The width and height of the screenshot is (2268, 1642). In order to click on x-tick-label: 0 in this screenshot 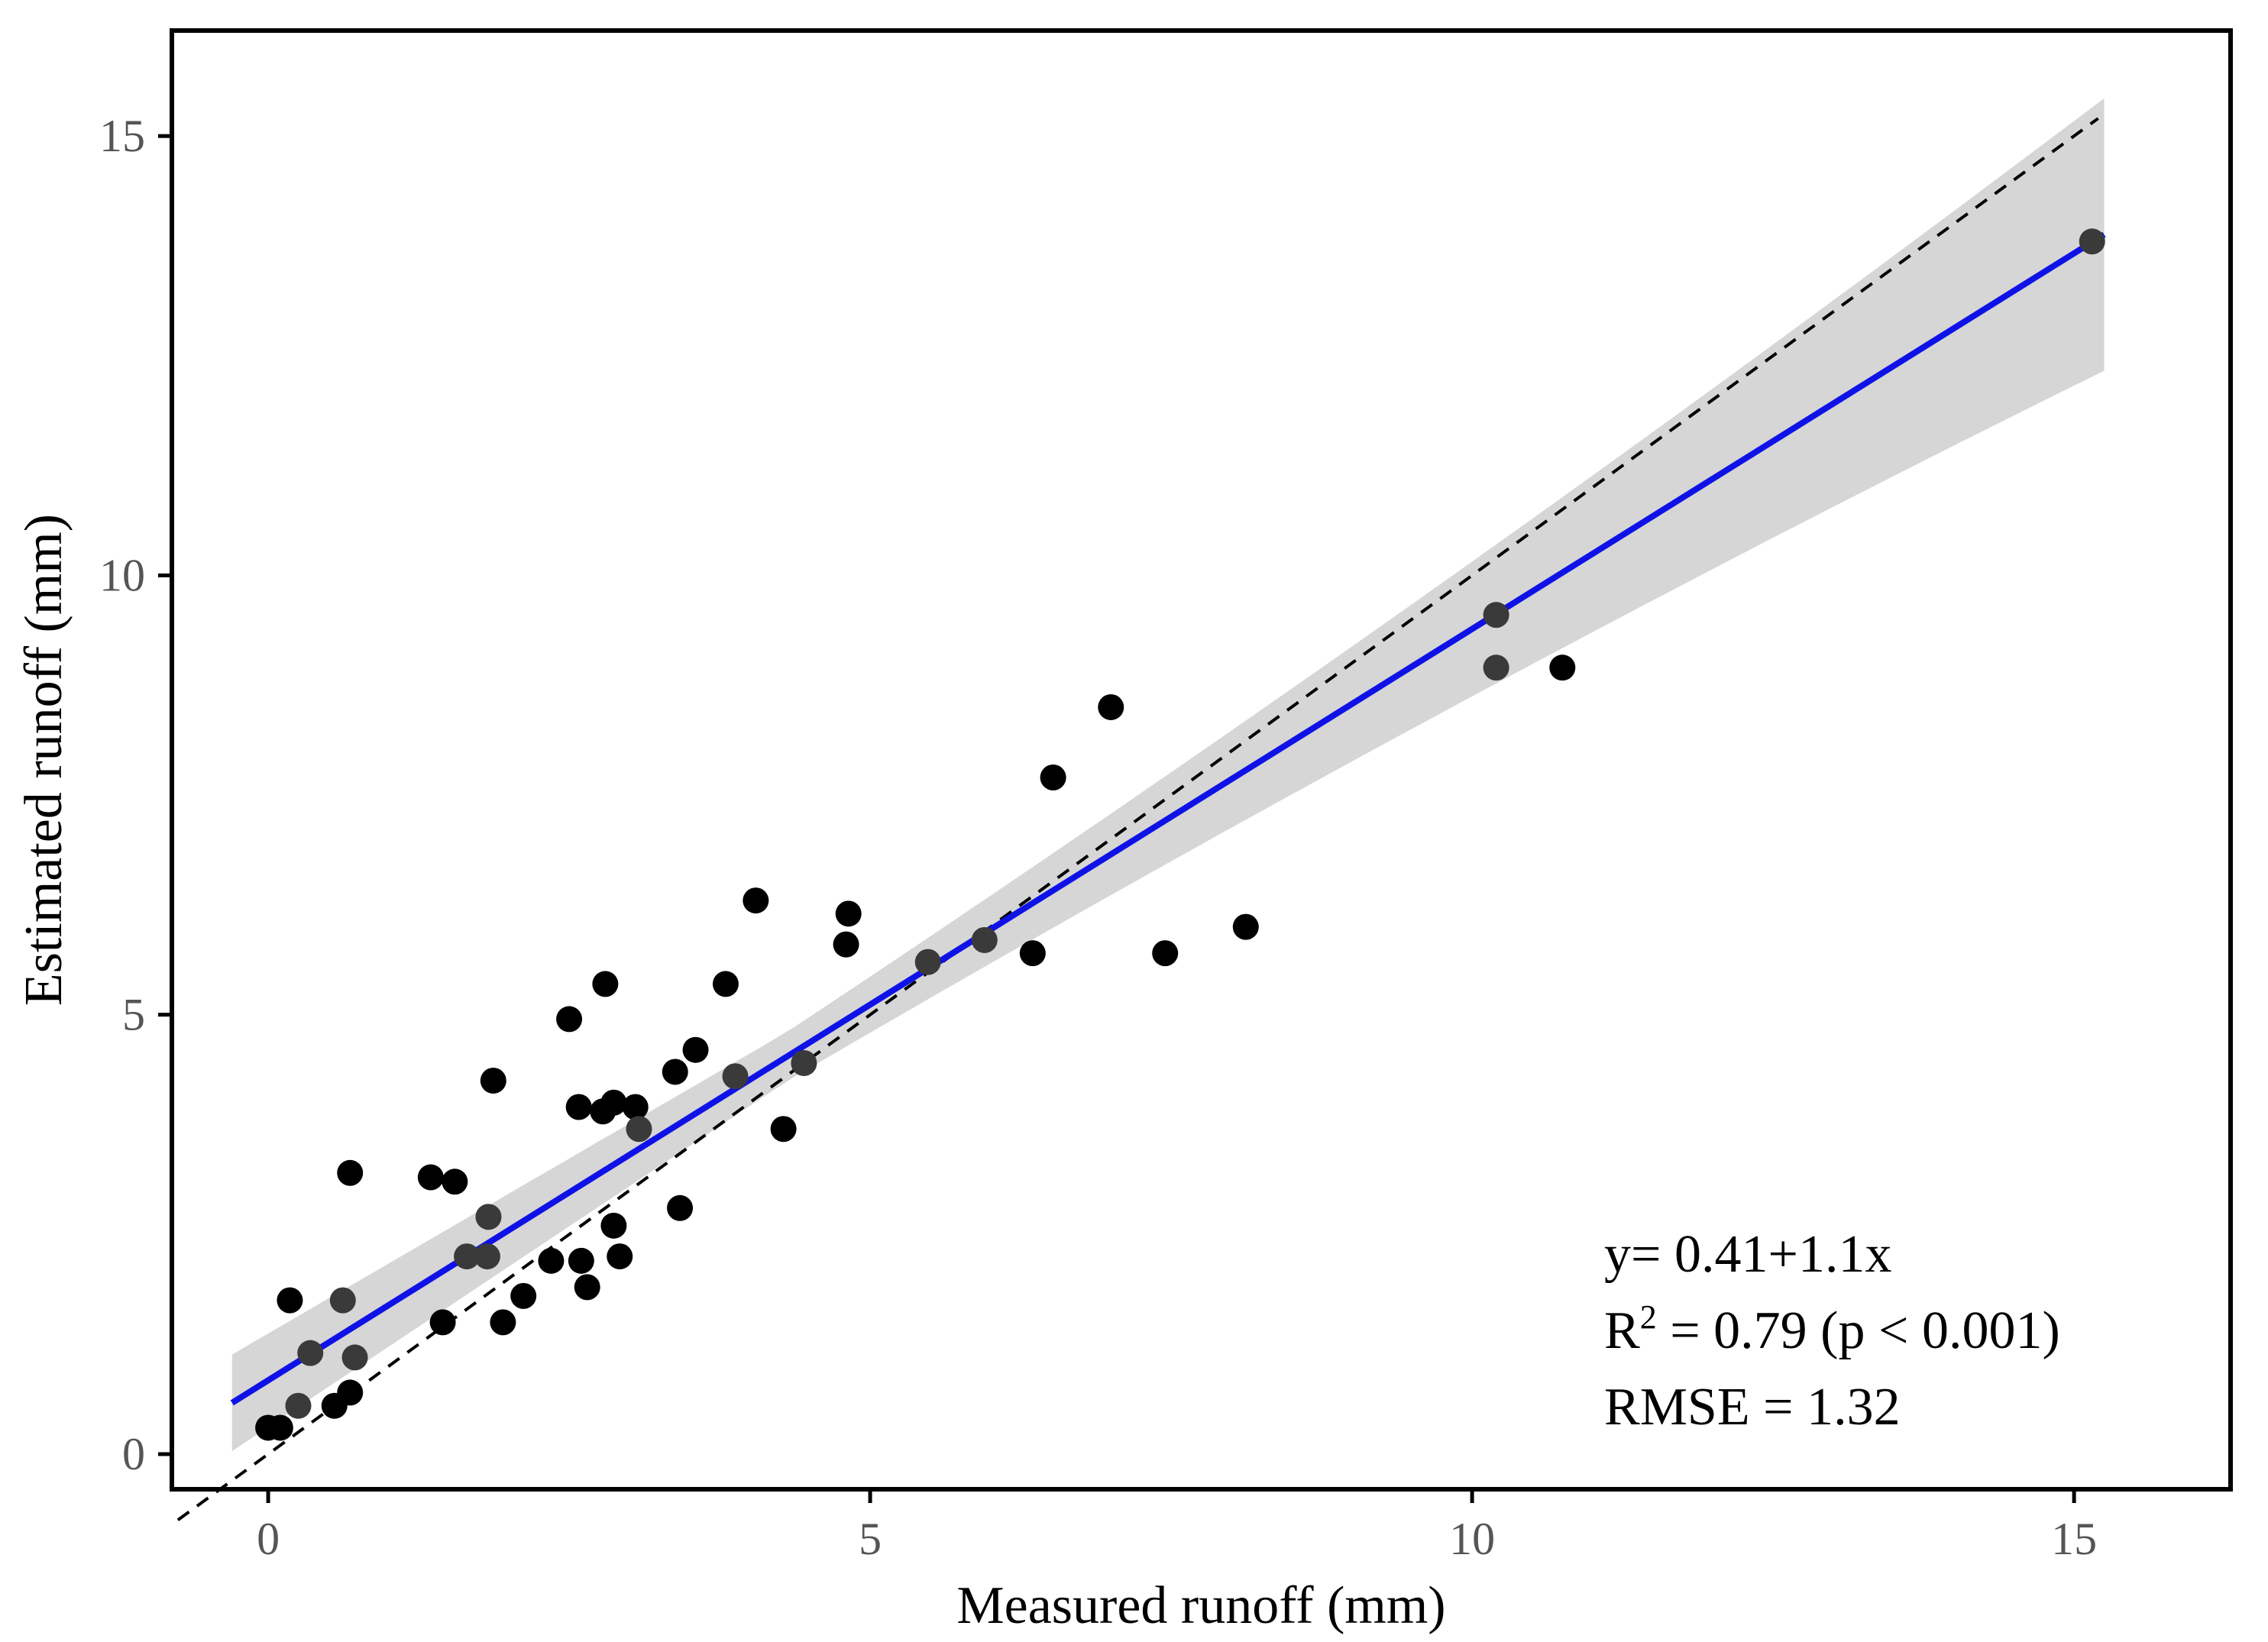, I will do `click(268, 1539)`.